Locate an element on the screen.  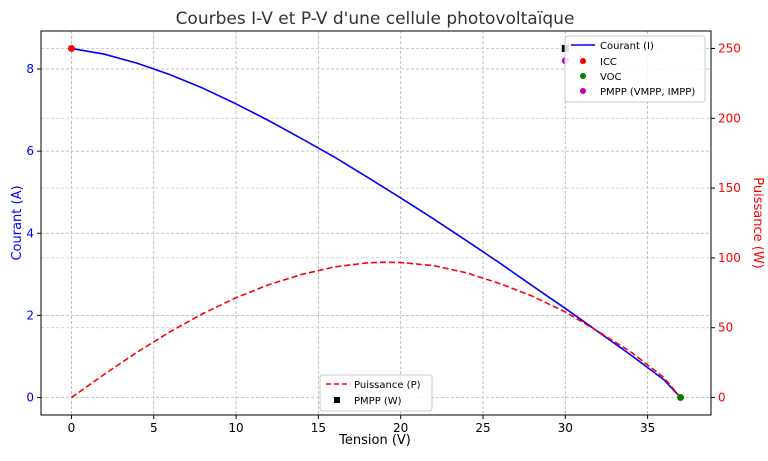
x-tick-label: 10 is located at coordinates (235, 428).